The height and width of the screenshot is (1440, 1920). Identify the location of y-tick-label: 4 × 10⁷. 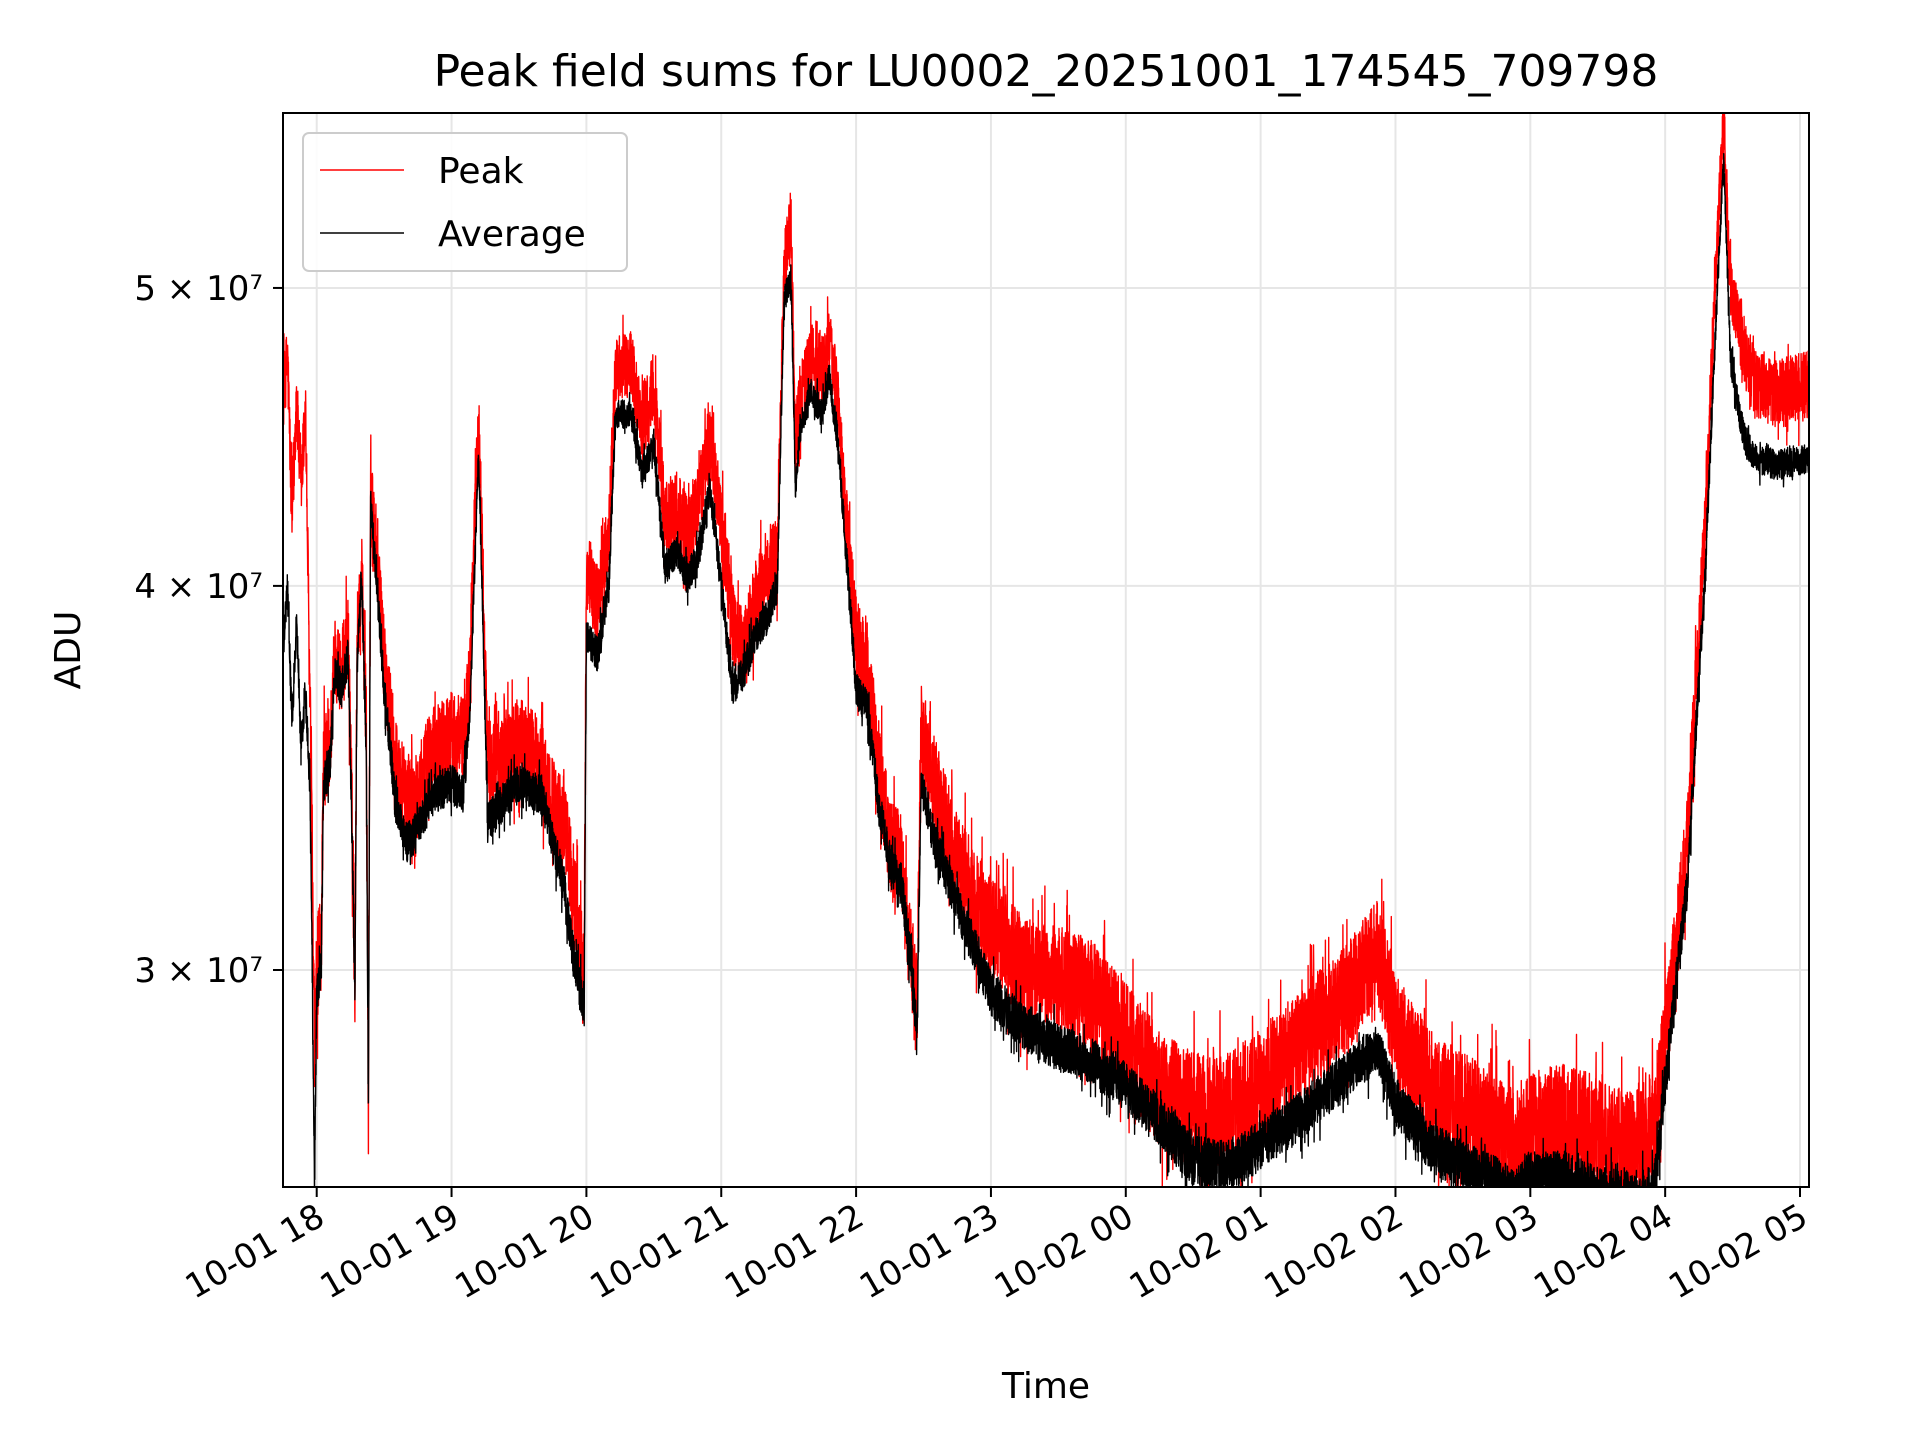
(198, 587).